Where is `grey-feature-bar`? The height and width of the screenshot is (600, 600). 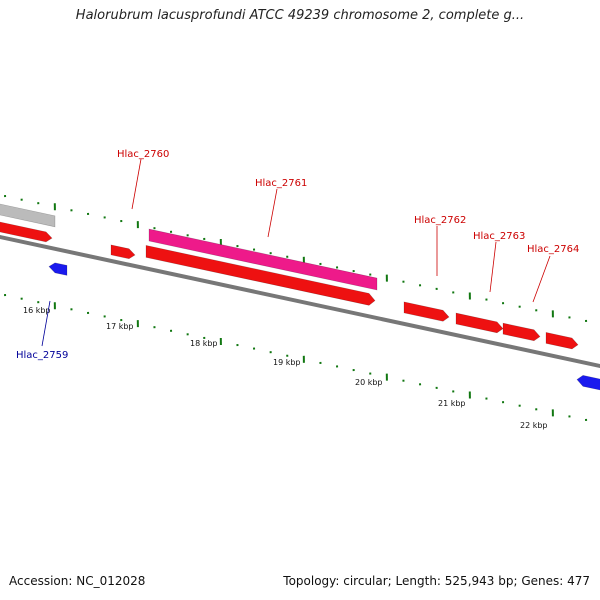 grey-feature-bar is located at coordinates (28, 215).